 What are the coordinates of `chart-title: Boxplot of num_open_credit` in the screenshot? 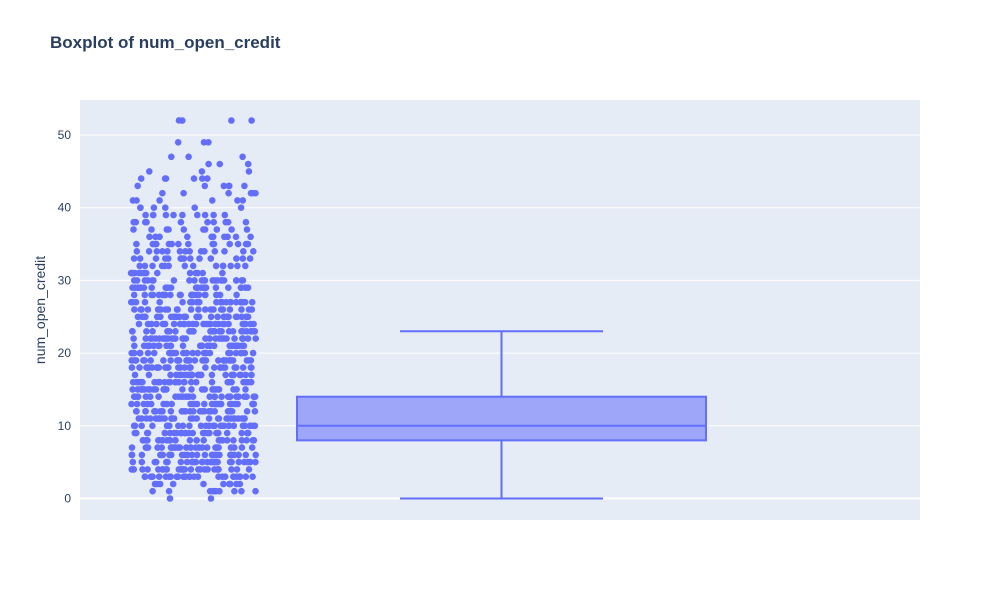 It's located at (165, 42).